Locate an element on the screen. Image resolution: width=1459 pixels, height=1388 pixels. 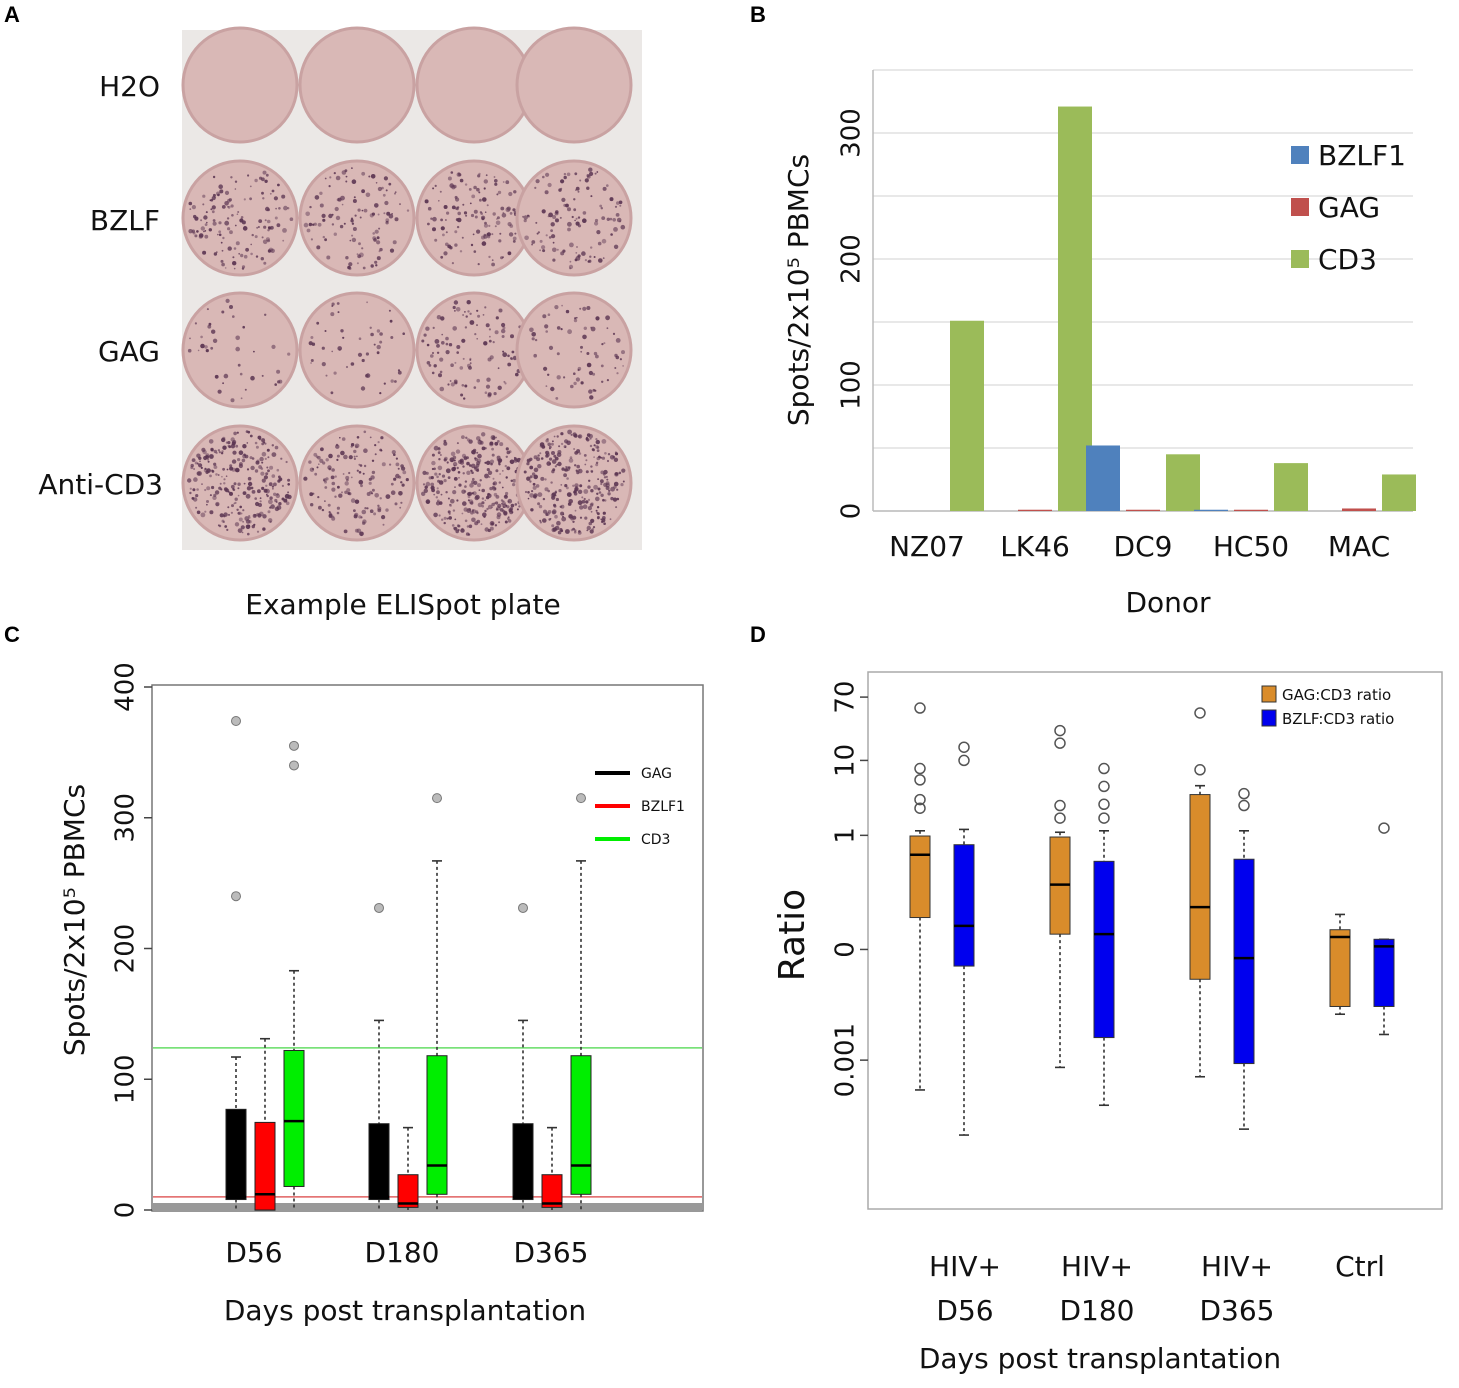
outlier-point is located at coordinates (379, 907).